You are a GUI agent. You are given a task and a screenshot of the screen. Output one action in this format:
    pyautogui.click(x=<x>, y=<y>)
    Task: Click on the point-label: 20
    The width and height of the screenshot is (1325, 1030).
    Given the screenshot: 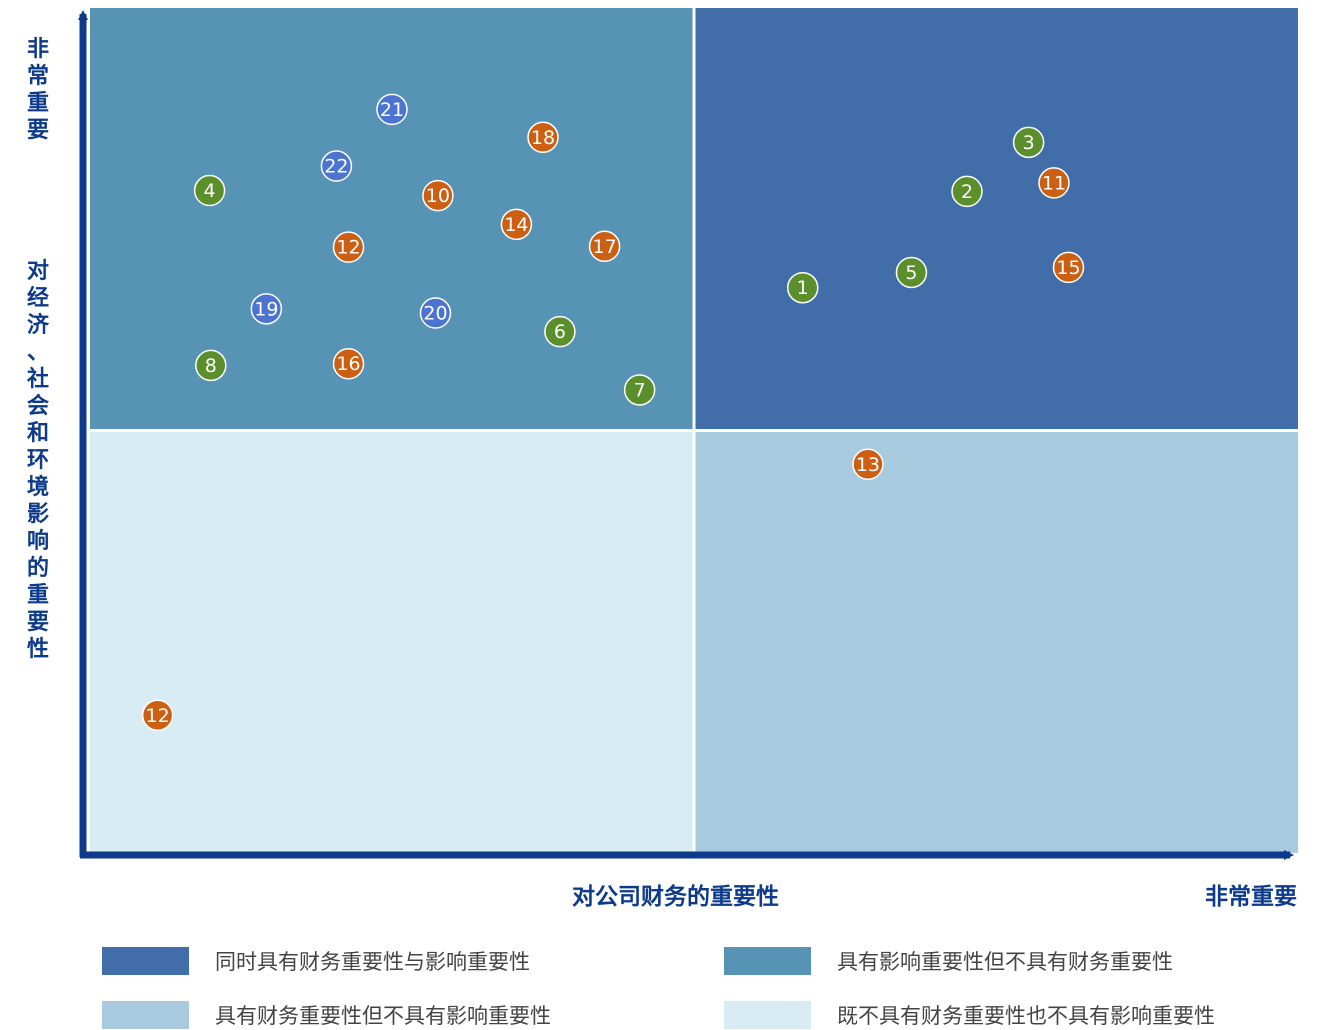 What is the action you would take?
    pyautogui.click(x=435, y=314)
    